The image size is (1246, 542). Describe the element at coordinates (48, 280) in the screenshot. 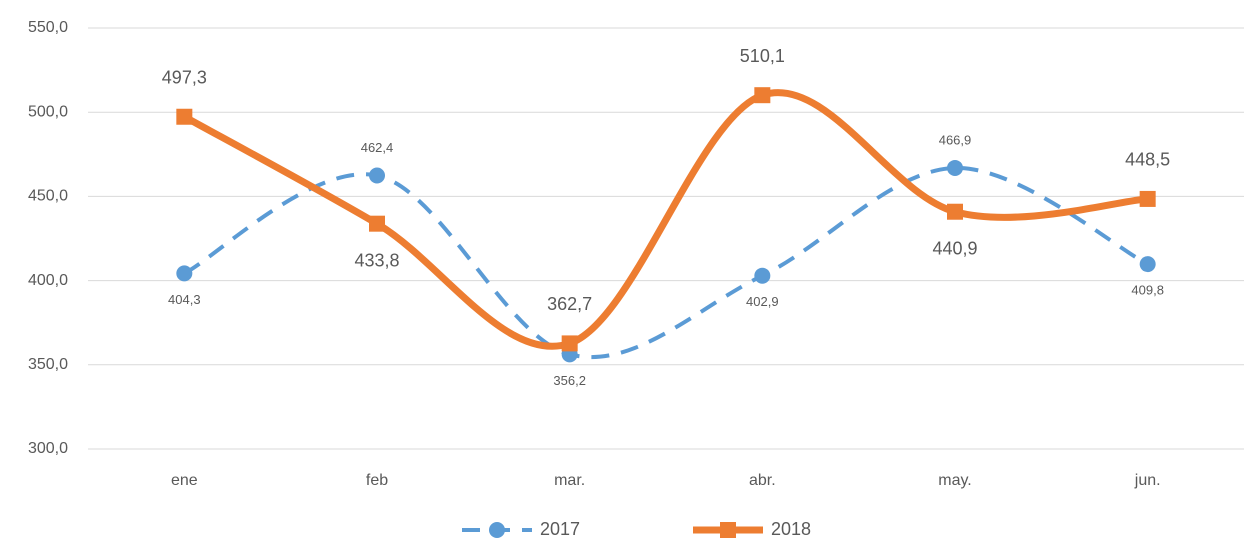

I see `y-tick-label: 400,0` at that location.